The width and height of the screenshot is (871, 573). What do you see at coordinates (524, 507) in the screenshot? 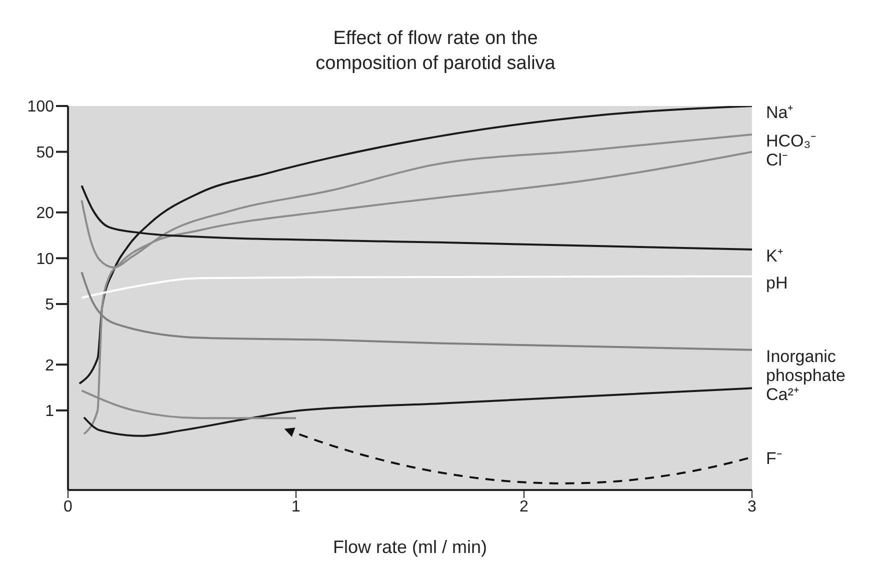
I see `x-tick-label: 2` at bounding box center [524, 507].